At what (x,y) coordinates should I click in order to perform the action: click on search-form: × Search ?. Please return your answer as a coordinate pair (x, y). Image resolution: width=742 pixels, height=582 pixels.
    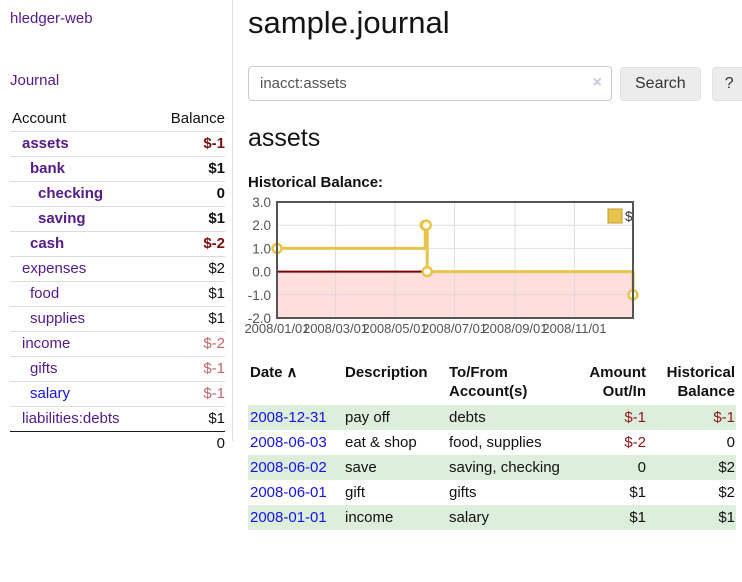
    Looking at the image, I should click on (495, 83).